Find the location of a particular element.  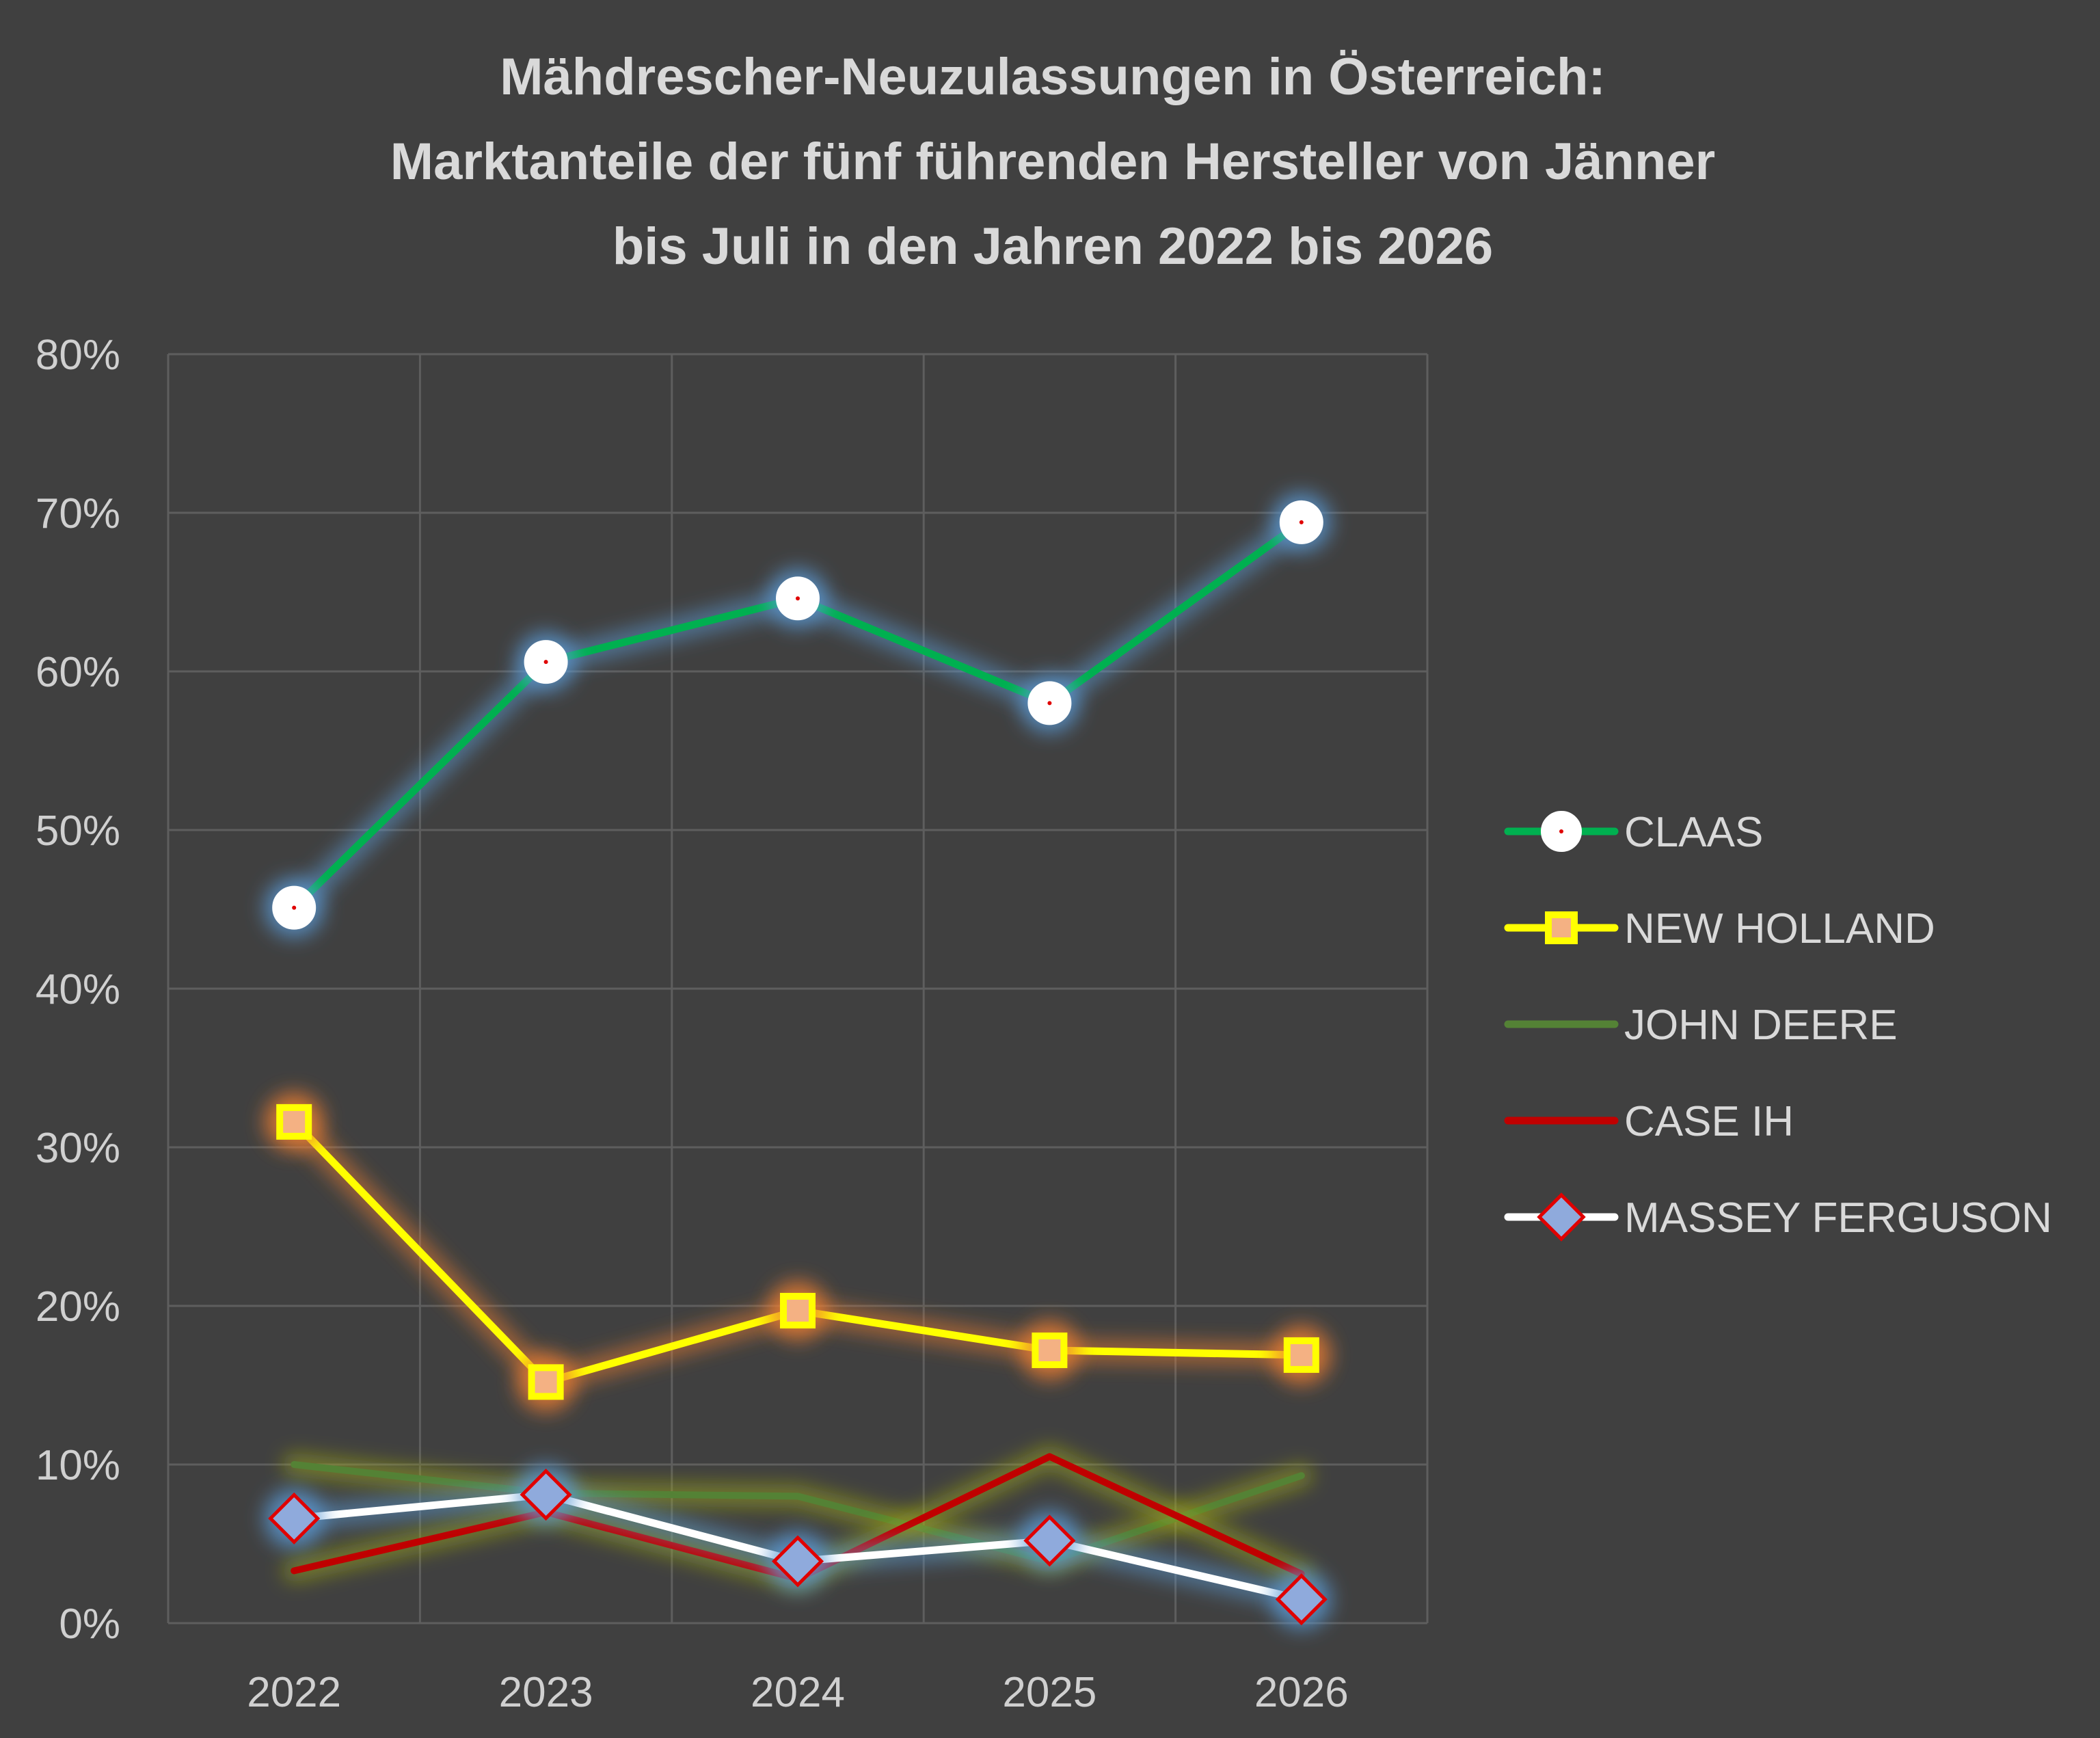

legend-marker-new-holland is located at coordinates (1561, 927).